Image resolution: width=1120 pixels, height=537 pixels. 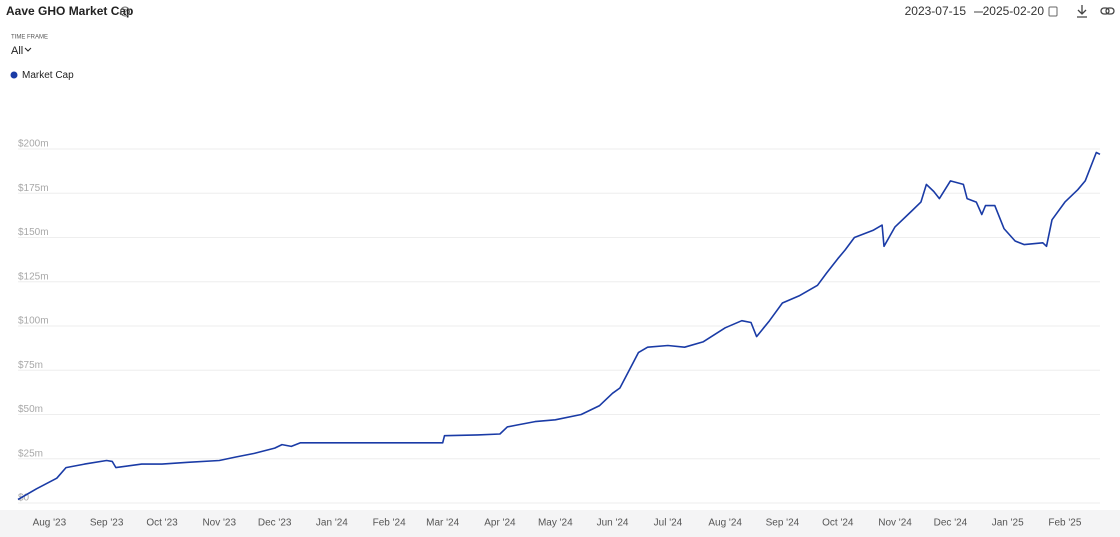 I want to click on x-tick-label: Sep '23, so click(x=107, y=523).